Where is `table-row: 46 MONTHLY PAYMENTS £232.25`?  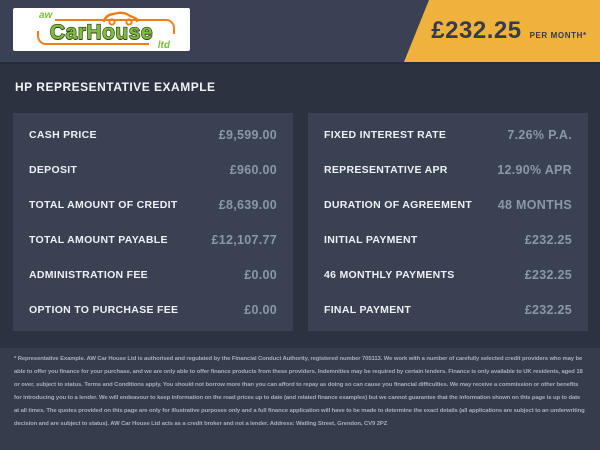
table-row: 46 MONTHLY PAYMENTS £232.25 is located at coordinates (448, 275).